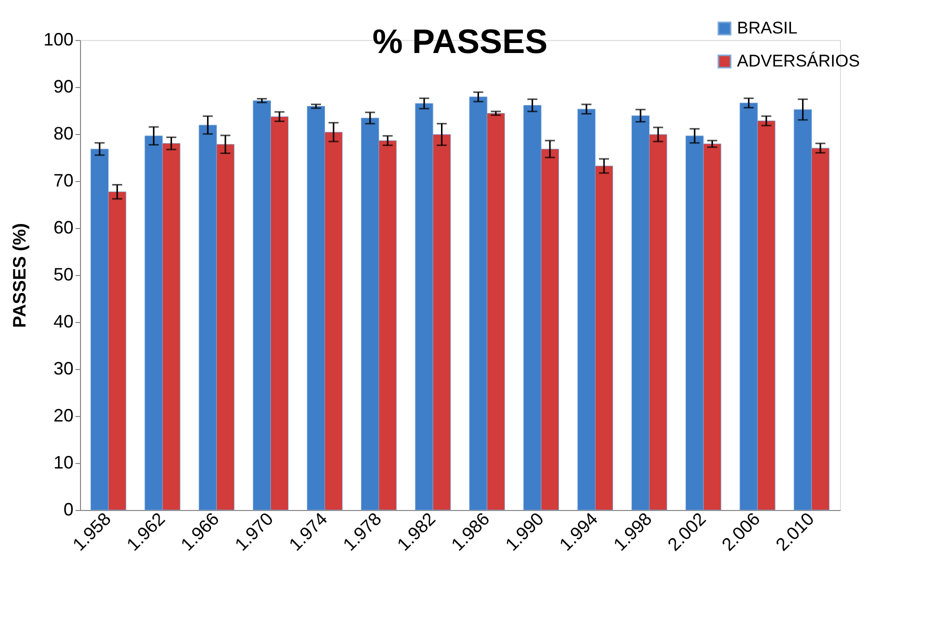  What do you see at coordinates (68, 510) in the screenshot?
I see `y-tick-label: 0` at bounding box center [68, 510].